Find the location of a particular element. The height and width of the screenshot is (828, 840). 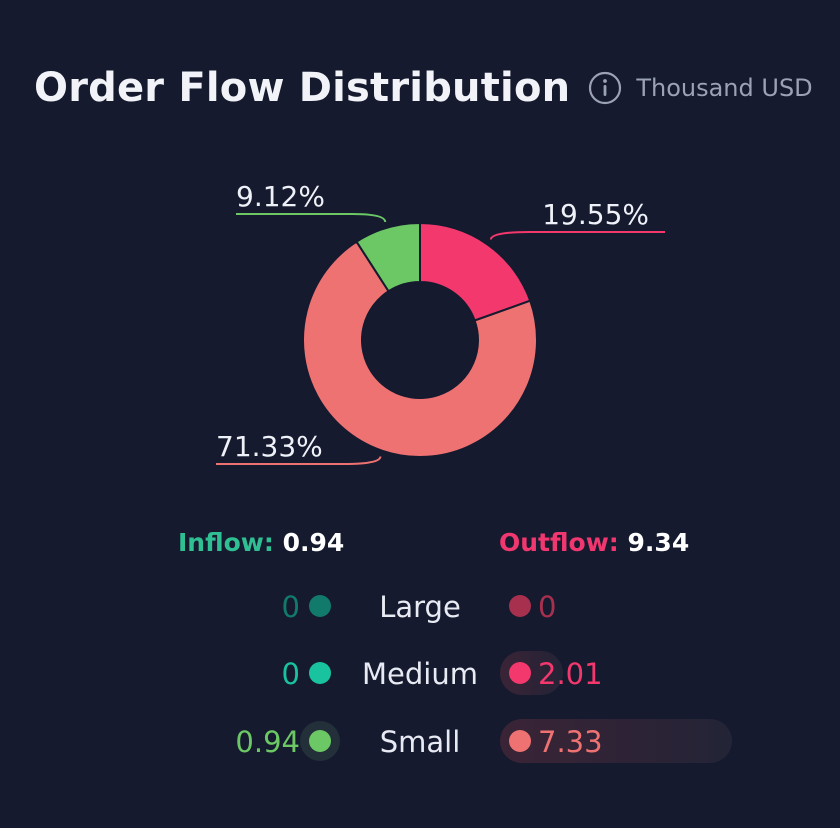

row-small: 0.94 Small 7.33 is located at coordinates (420, 742).